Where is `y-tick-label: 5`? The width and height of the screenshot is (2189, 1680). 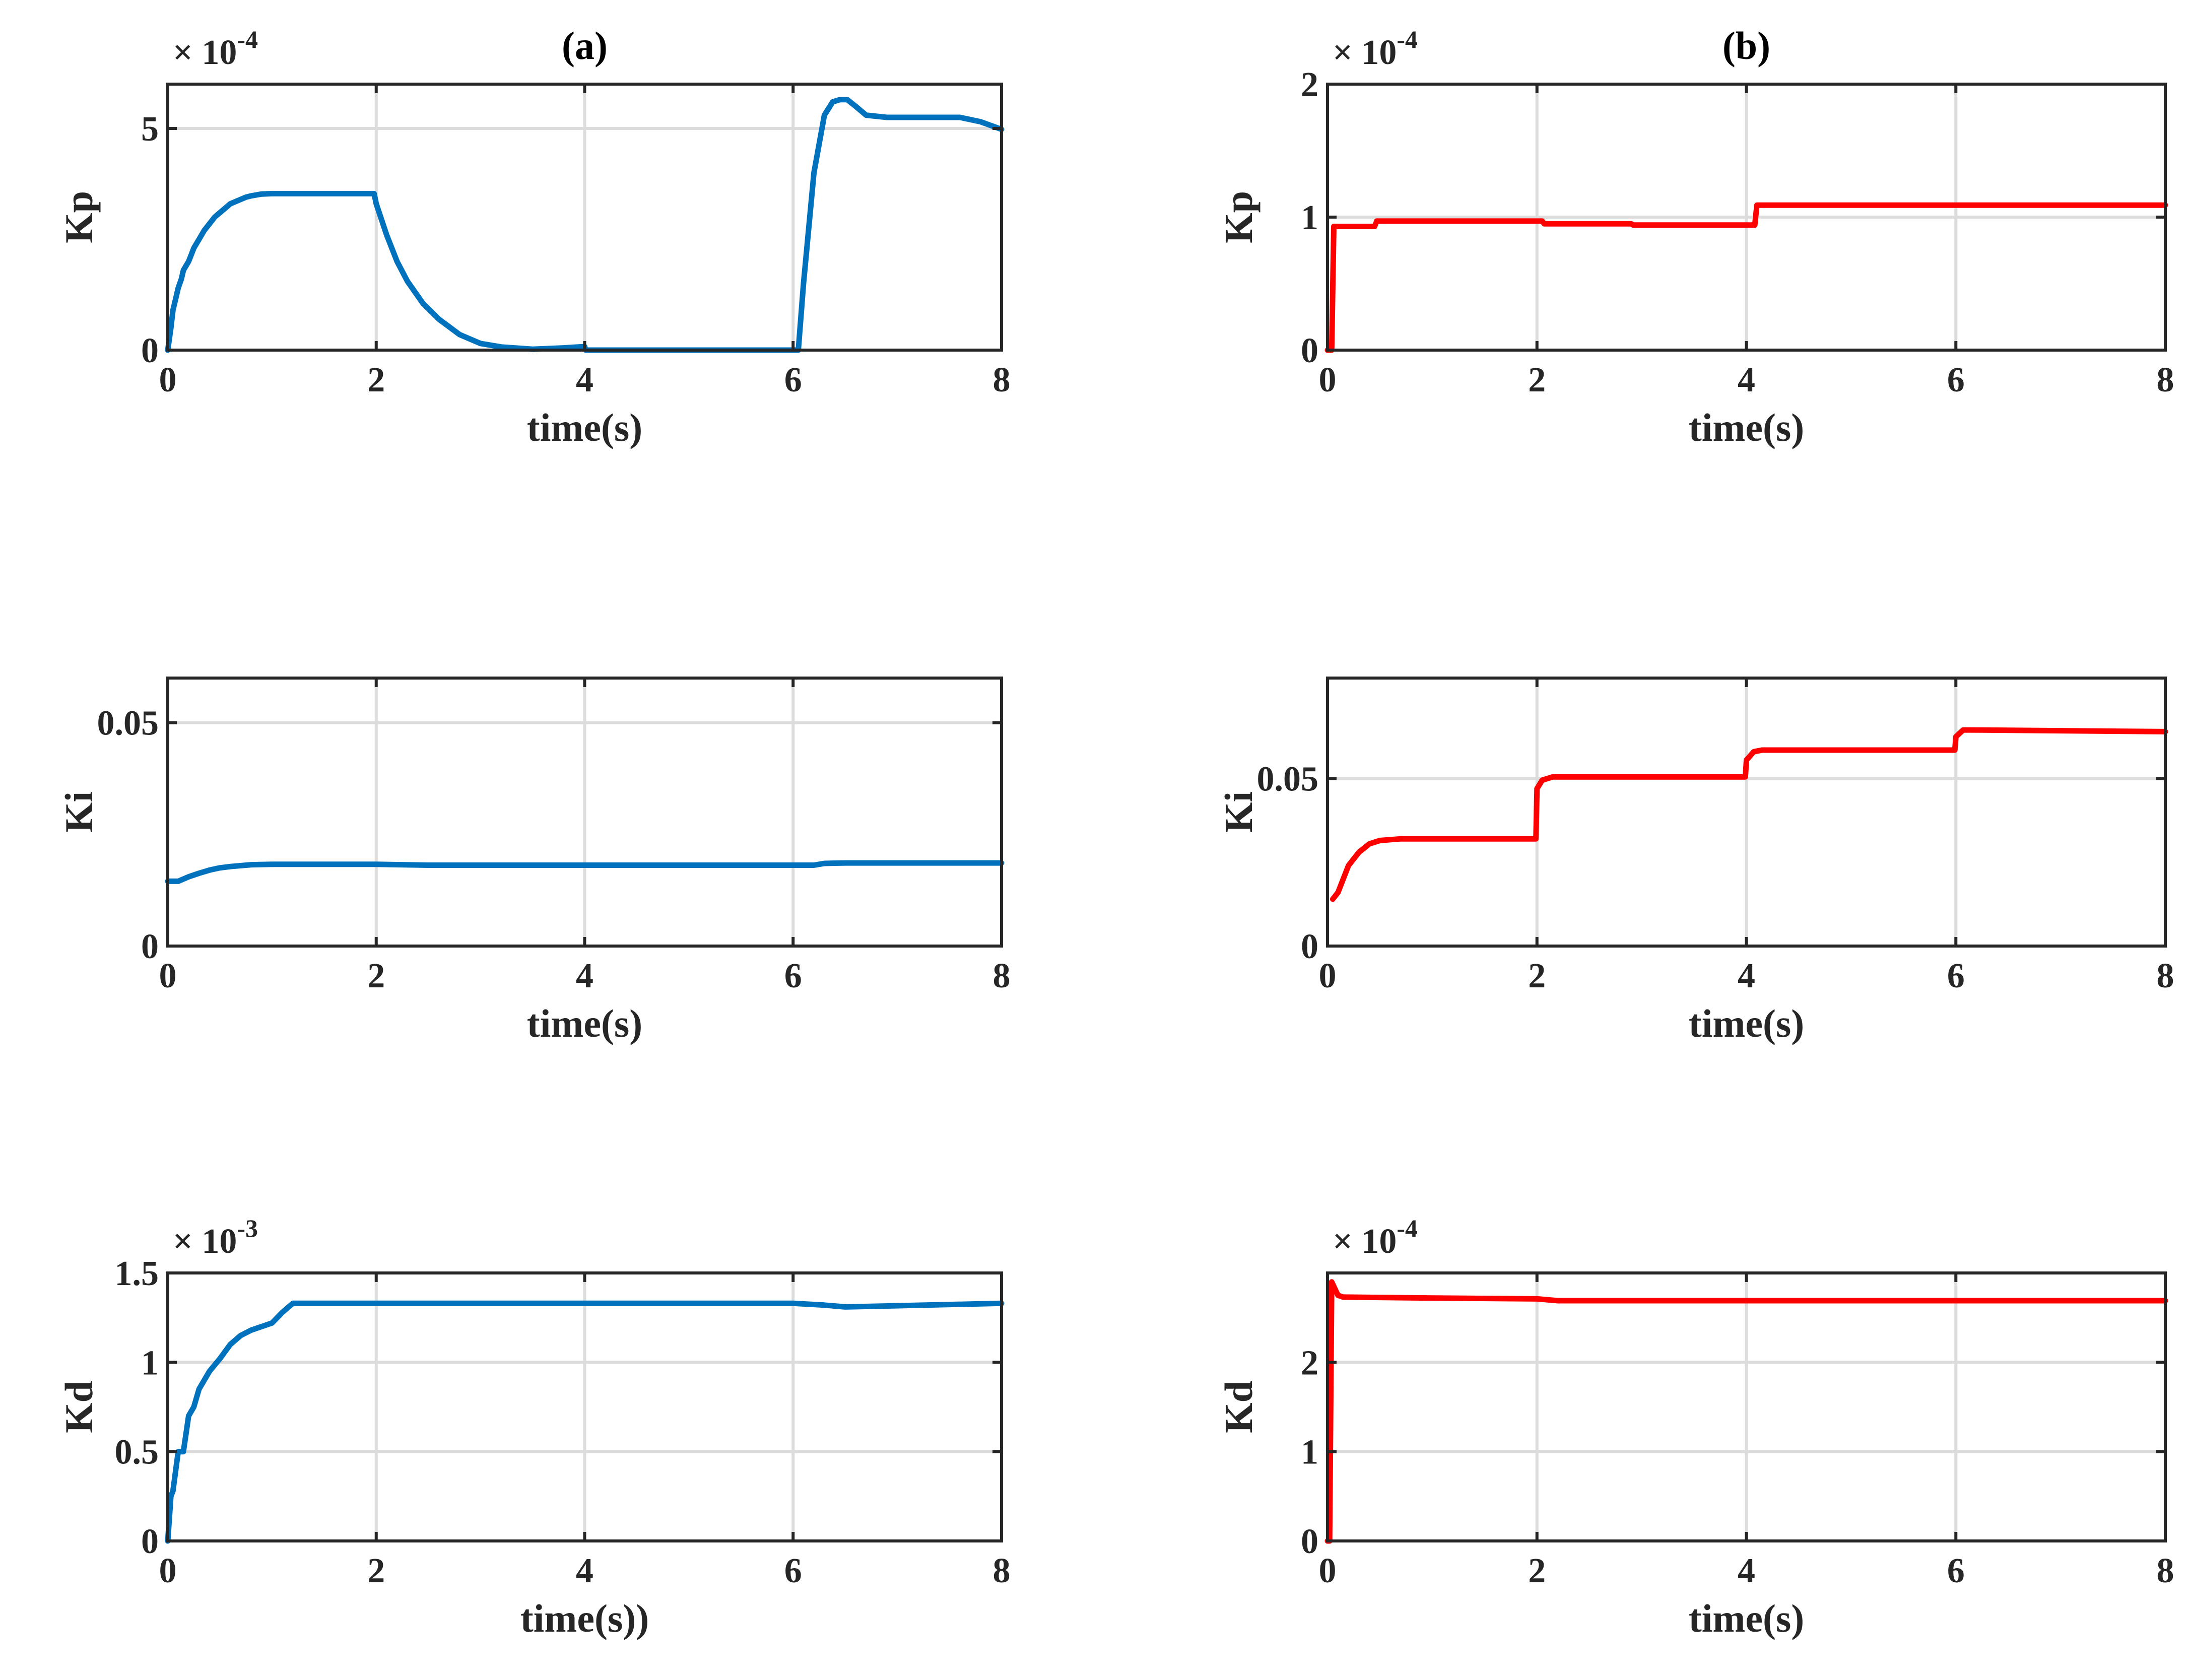
y-tick-label: 5 is located at coordinates (150, 129).